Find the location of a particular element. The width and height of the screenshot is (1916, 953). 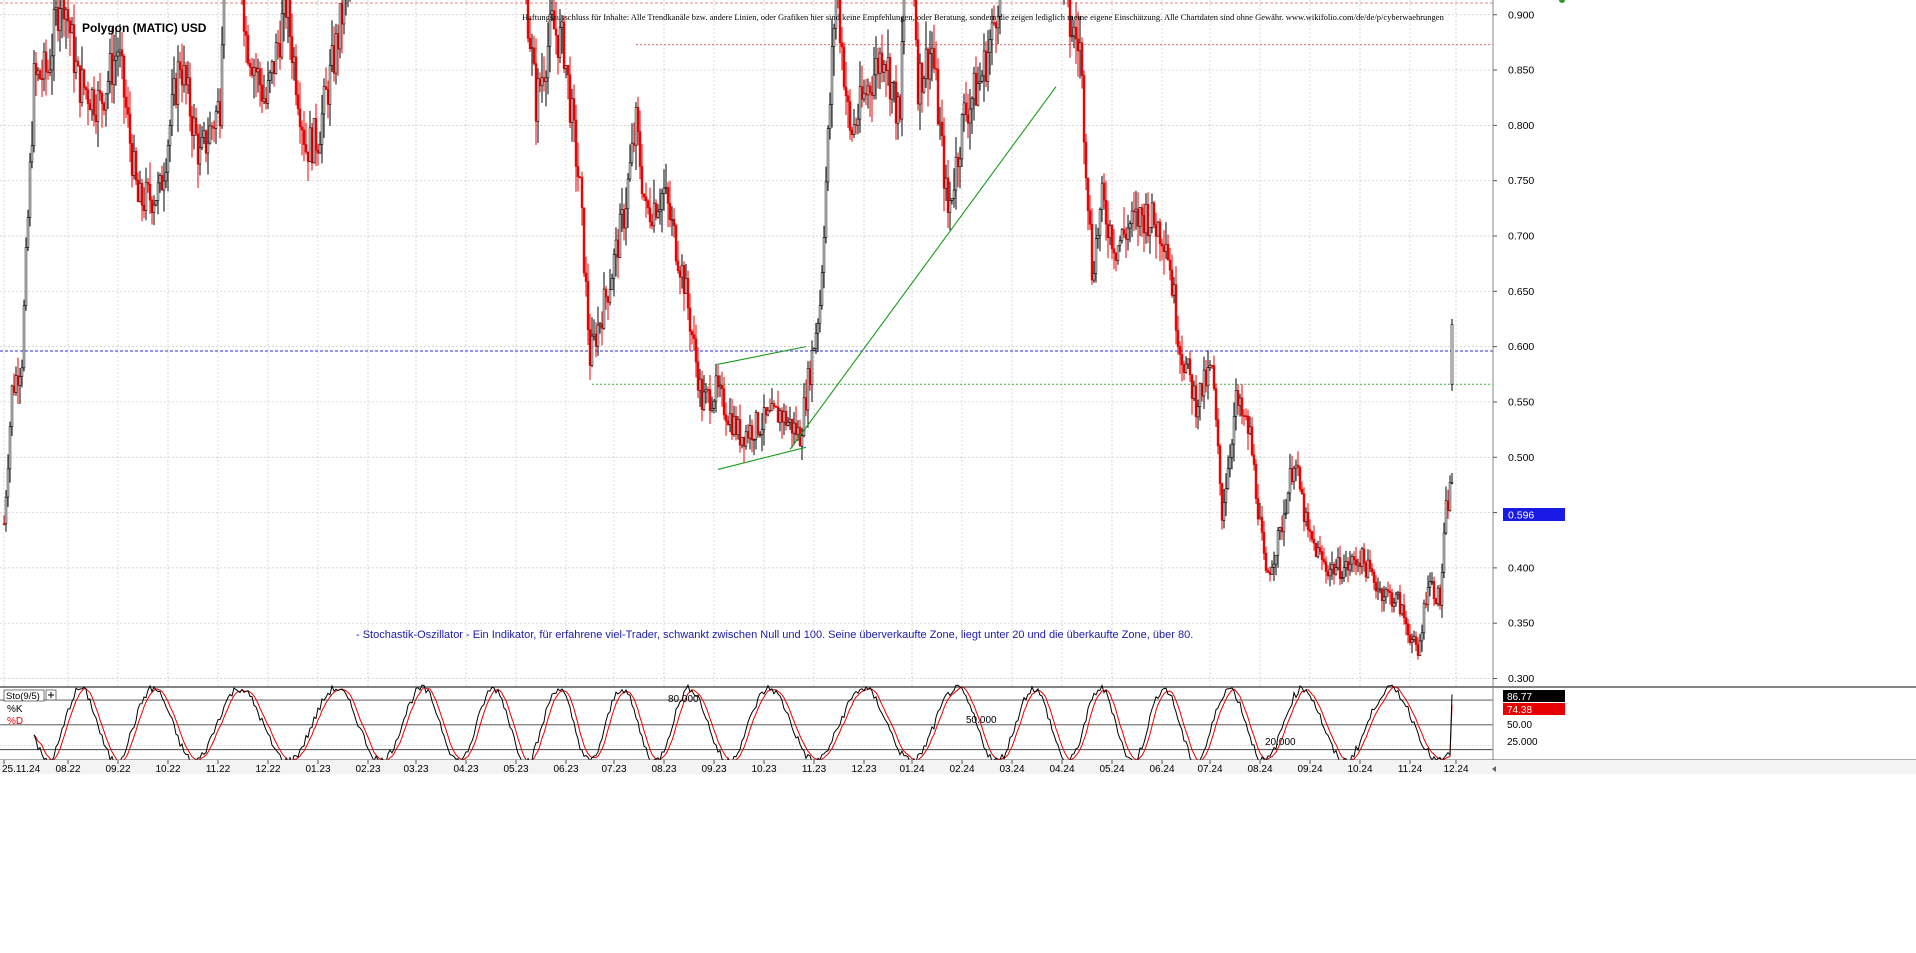

stochastic-label-box is located at coordinates (24, 695).